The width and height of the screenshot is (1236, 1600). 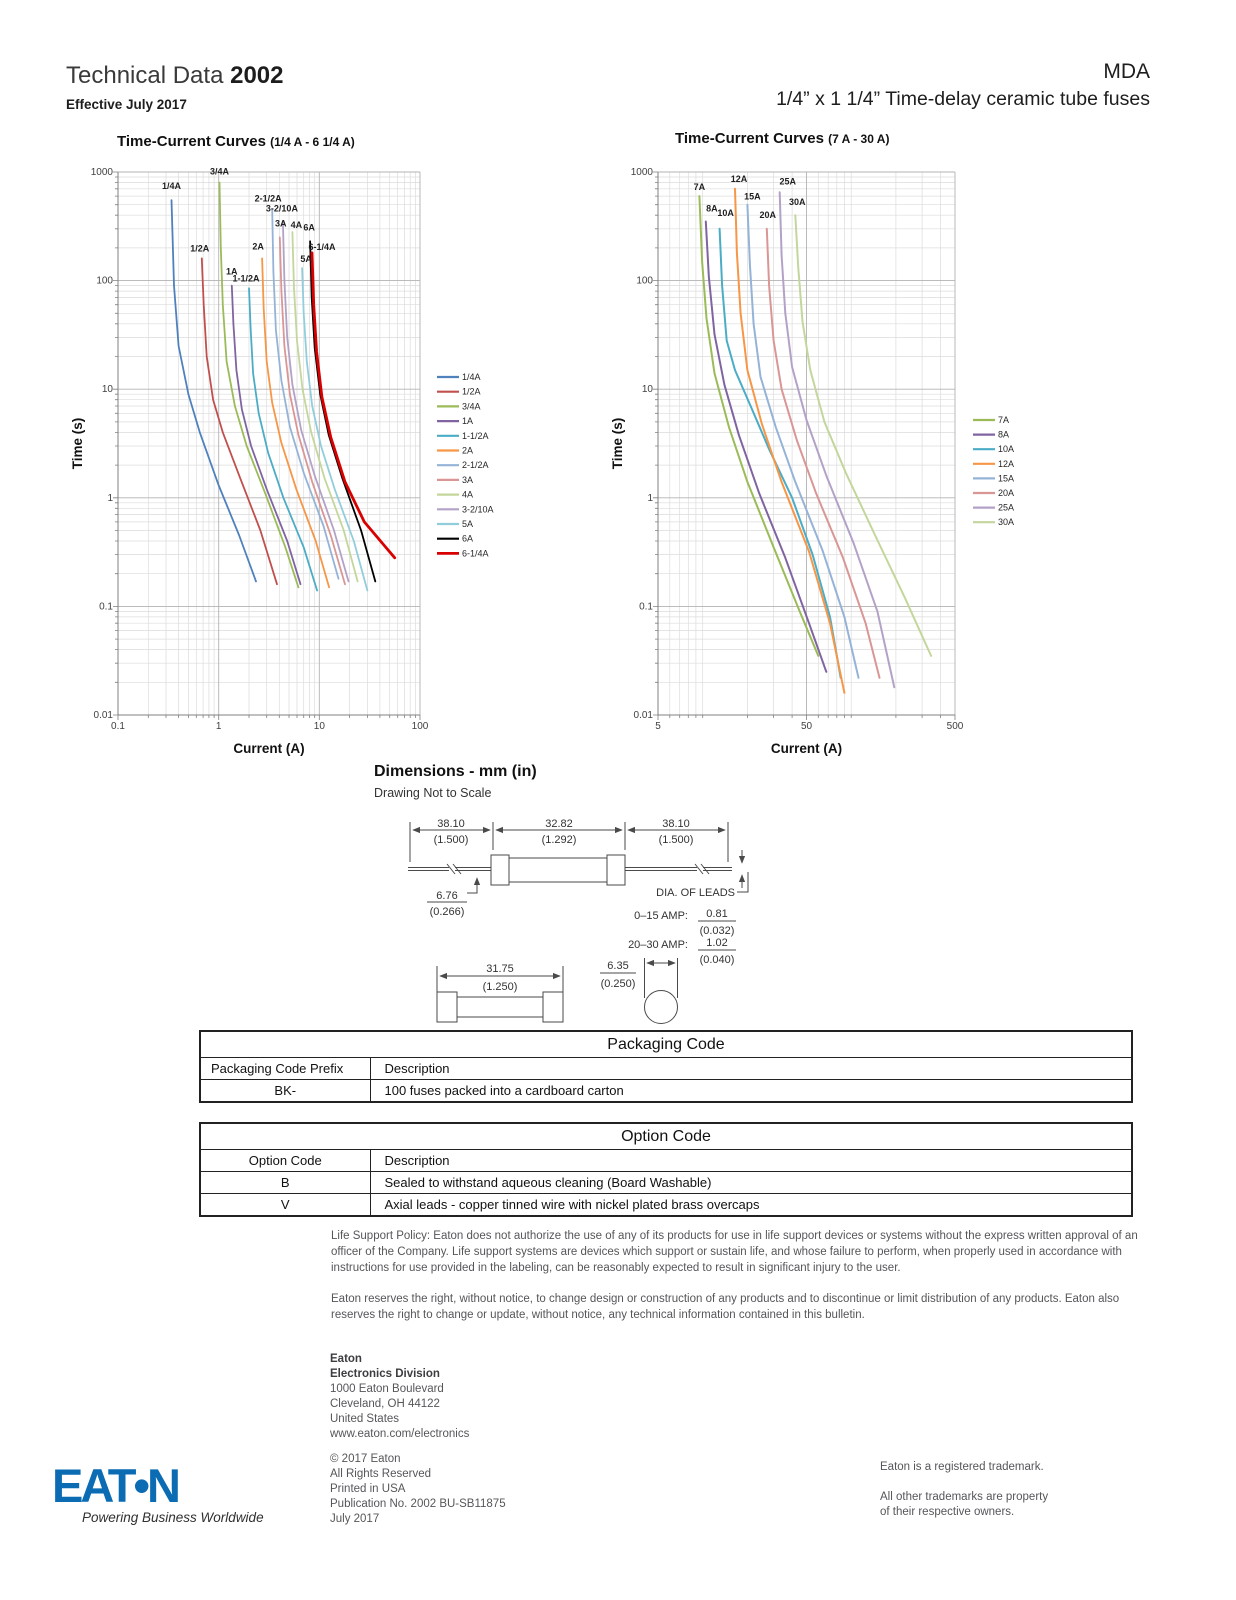 What do you see at coordinates (200, 248) in the screenshot?
I see `curve-label-1/2A: 1/2A` at bounding box center [200, 248].